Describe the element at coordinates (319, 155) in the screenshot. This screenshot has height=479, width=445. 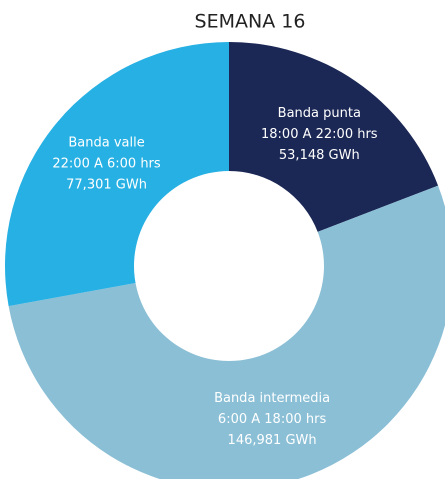
I see `slice-value: 53,148 GWh` at that location.